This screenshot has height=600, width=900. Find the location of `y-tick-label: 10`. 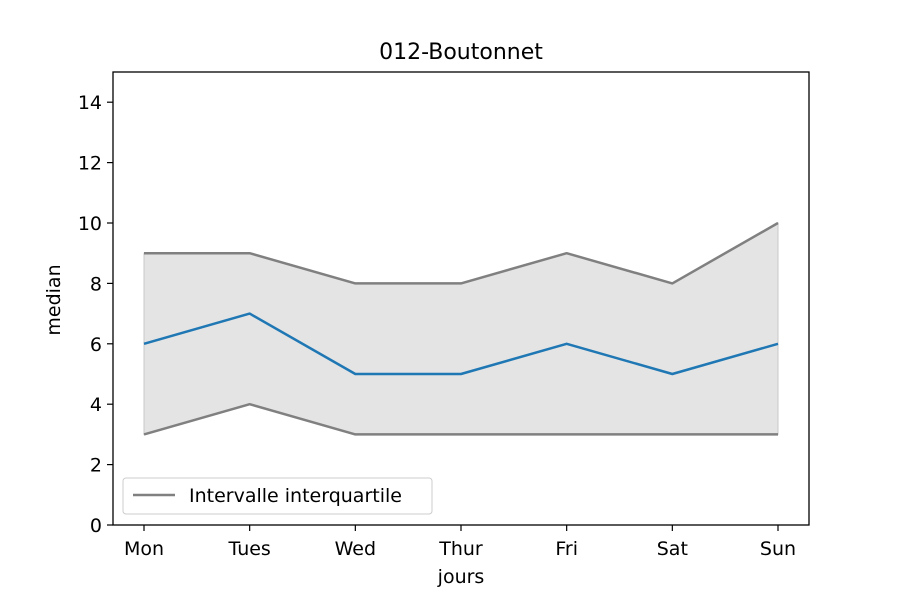

y-tick-label: 10 is located at coordinates (90, 224).